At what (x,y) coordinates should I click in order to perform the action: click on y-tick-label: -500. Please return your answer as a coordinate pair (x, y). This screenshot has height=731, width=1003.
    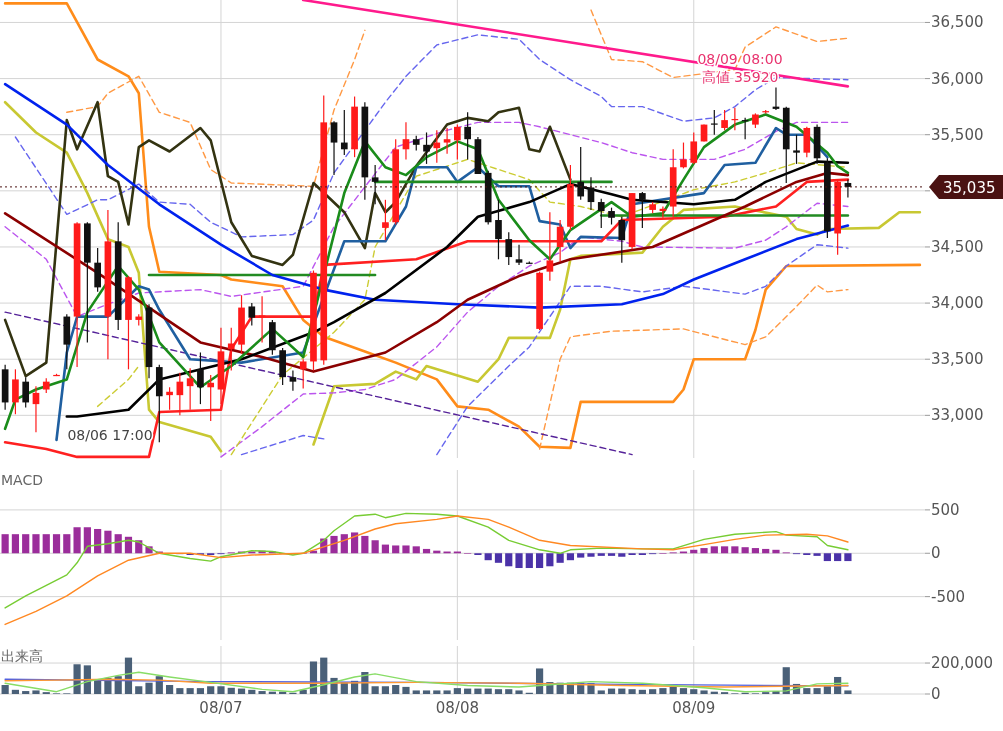
    Looking at the image, I should click on (948, 596).